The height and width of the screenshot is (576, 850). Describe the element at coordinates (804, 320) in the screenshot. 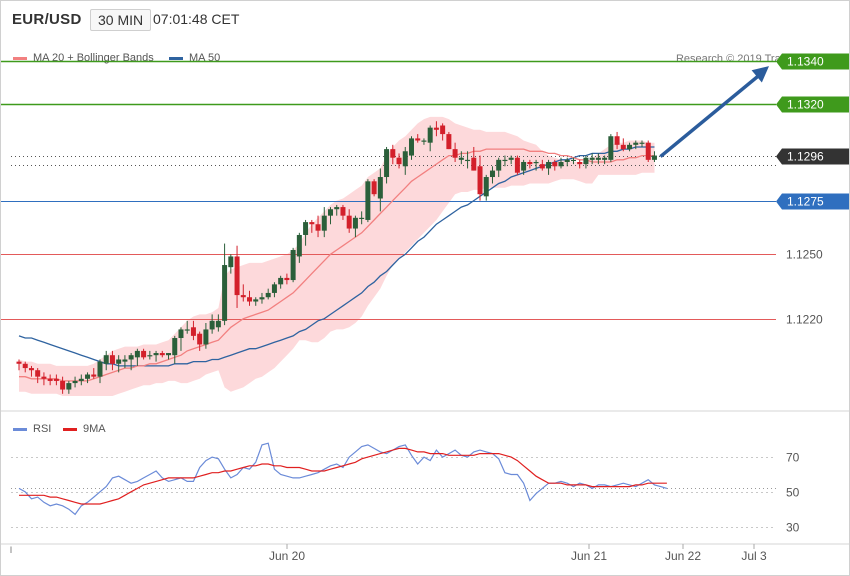

I see `level-label-1.1220: 1.1220` at that location.